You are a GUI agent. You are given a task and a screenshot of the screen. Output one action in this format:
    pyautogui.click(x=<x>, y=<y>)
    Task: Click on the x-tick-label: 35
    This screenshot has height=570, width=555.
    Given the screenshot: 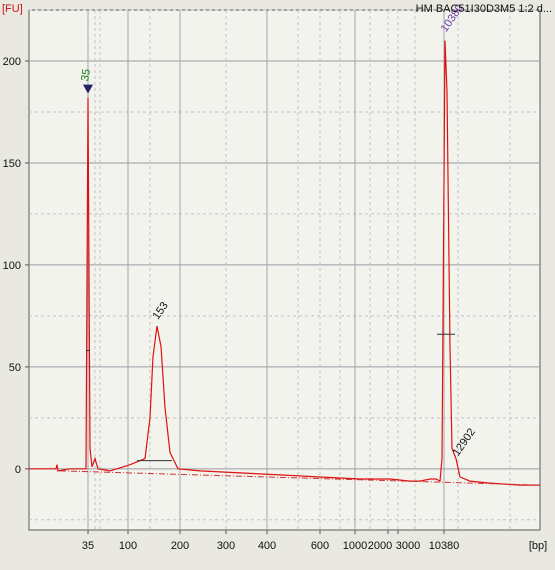 What is the action you would take?
    pyautogui.click(x=88, y=546)
    